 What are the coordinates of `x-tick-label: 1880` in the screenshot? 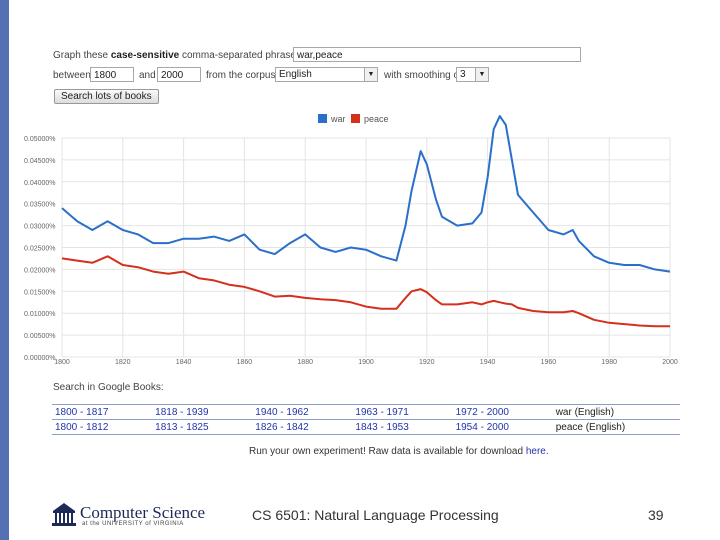 It's located at (305, 362).